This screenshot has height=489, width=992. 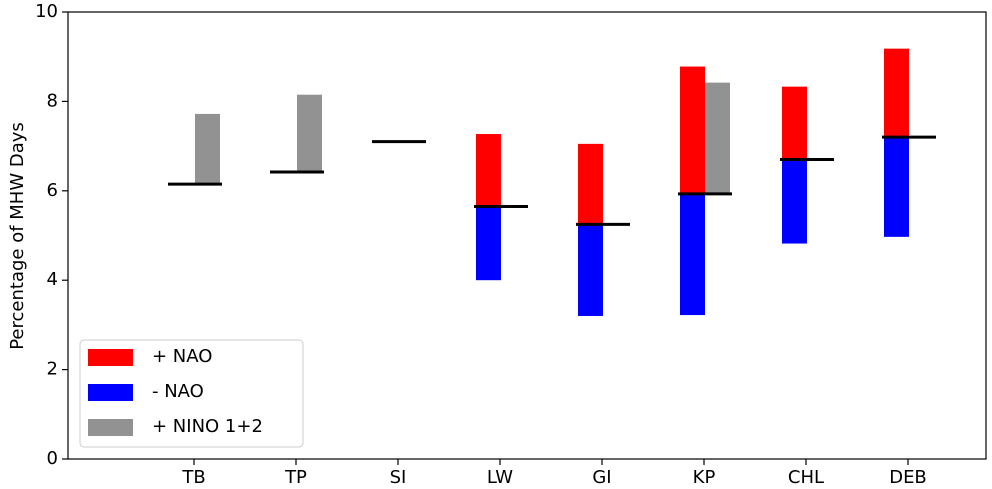 I want to click on y-axis-label: Percentage of MHW Days, so click(x=17, y=236).